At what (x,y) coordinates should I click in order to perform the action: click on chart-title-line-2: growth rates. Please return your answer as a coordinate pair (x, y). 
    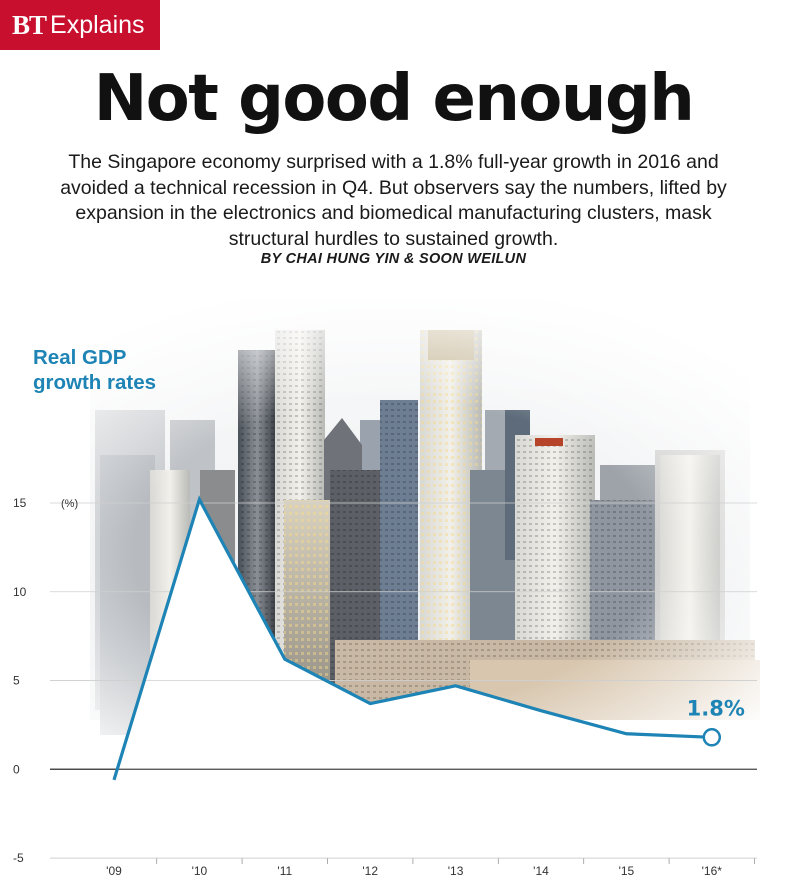
    Looking at the image, I should click on (95, 382).